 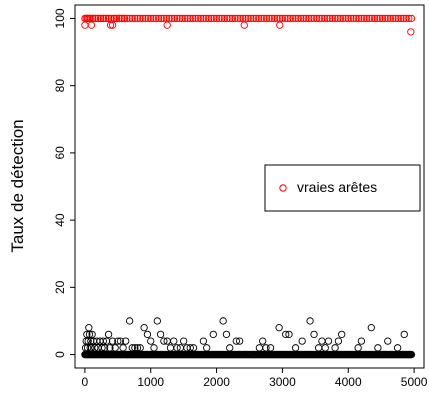 What do you see at coordinates (60, 354) in the screenshot?
I see `y-tick-label: 0` at bounding box center [60, 354].